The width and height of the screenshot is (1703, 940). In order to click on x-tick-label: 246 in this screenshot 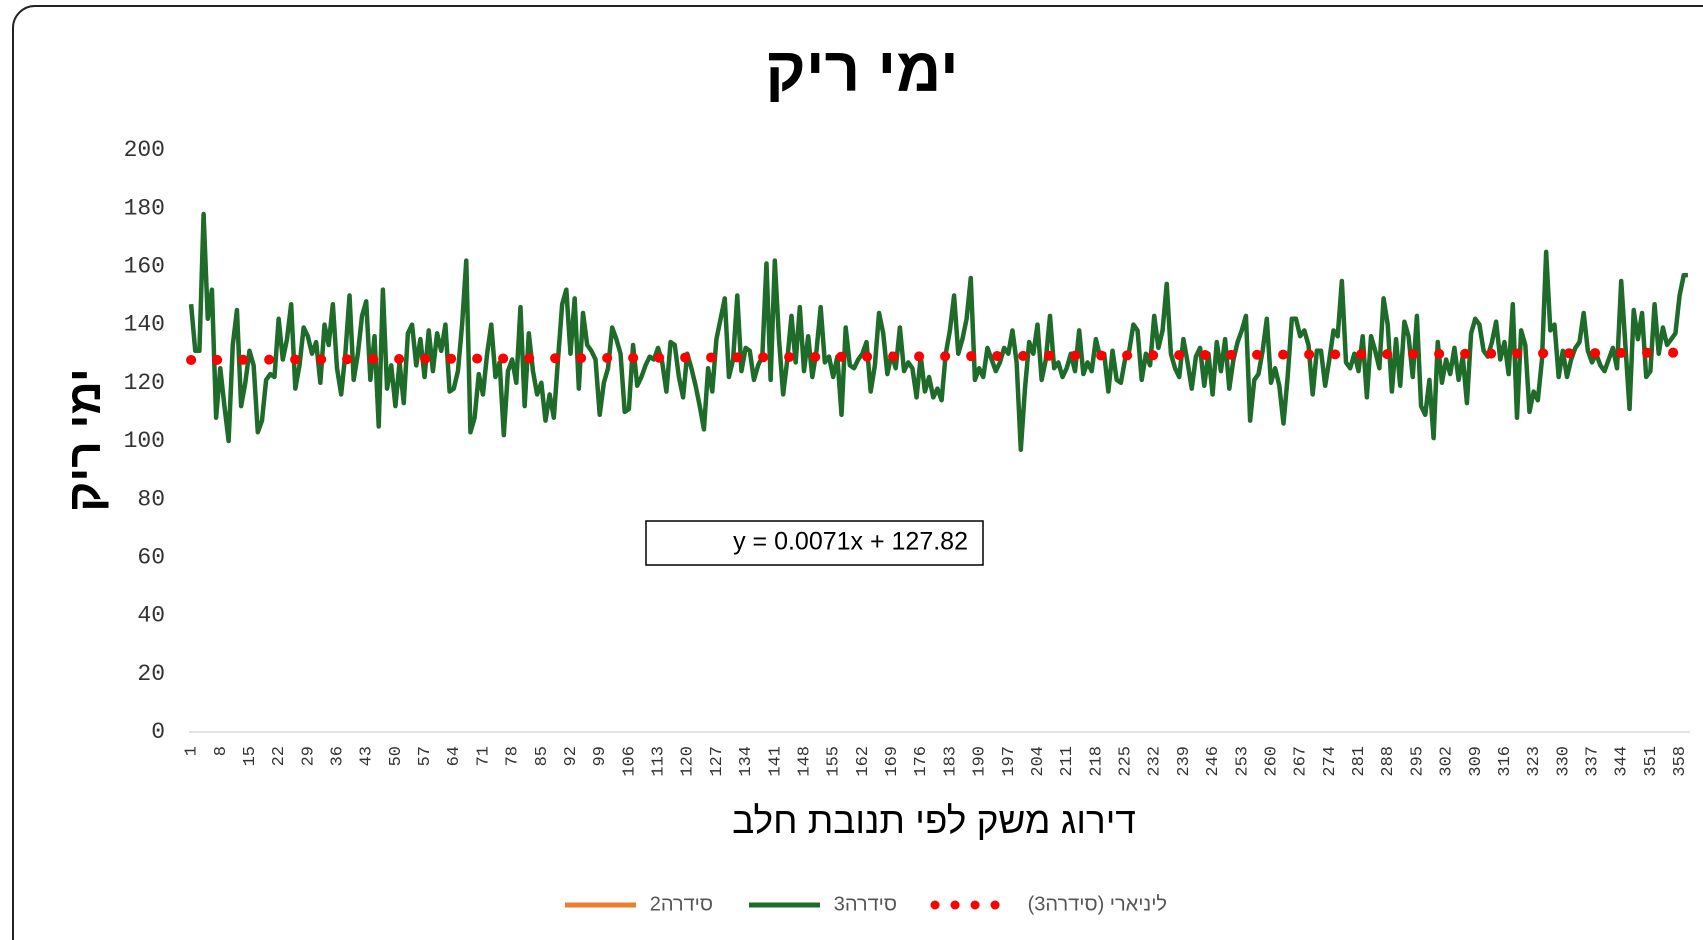, I will do `click(1213, 761)`.